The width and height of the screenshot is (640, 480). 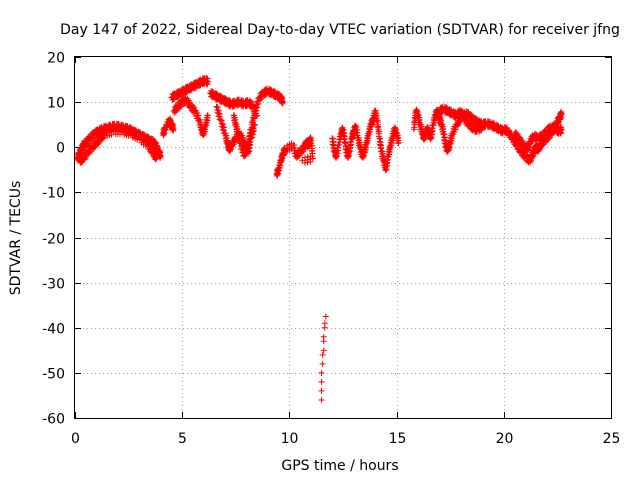 I want to click on y-axis-label: SDTVAR / TECUs, so click(x=16, y=238).